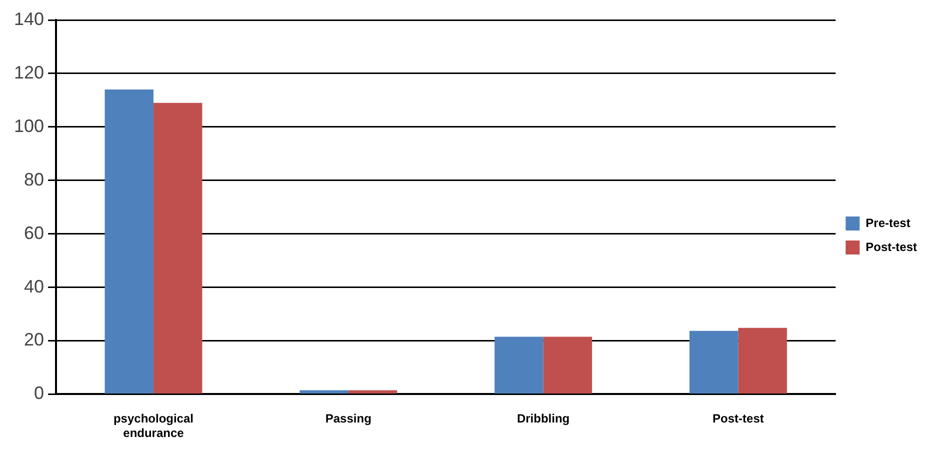  I want to click on x-tick-label: Passing, so click(348, 419).